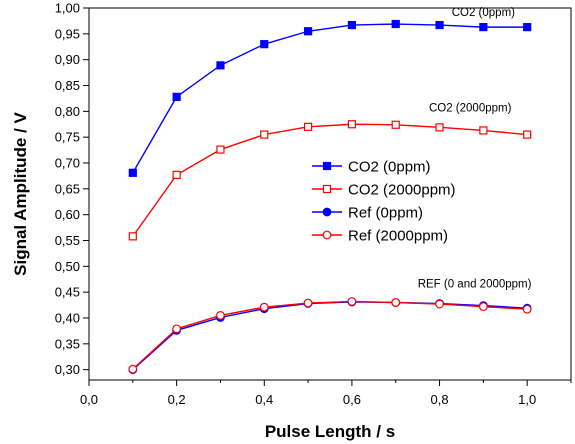 This screenshot has height=444, width=575. What do you see at coordinates (89, 399) in the screenshot?
I see `x-tick-label: 0,0` at bounding box center [89, 399].